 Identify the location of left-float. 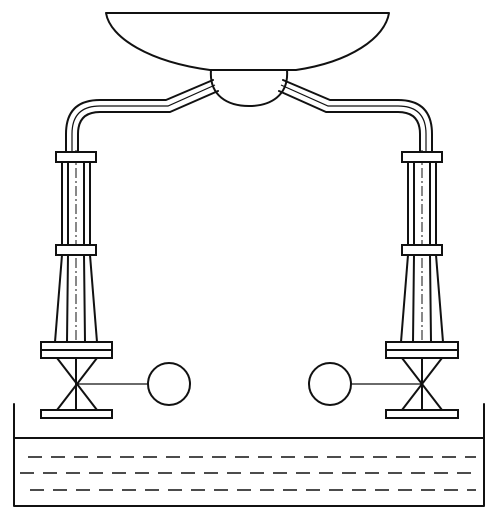
(133, 384).